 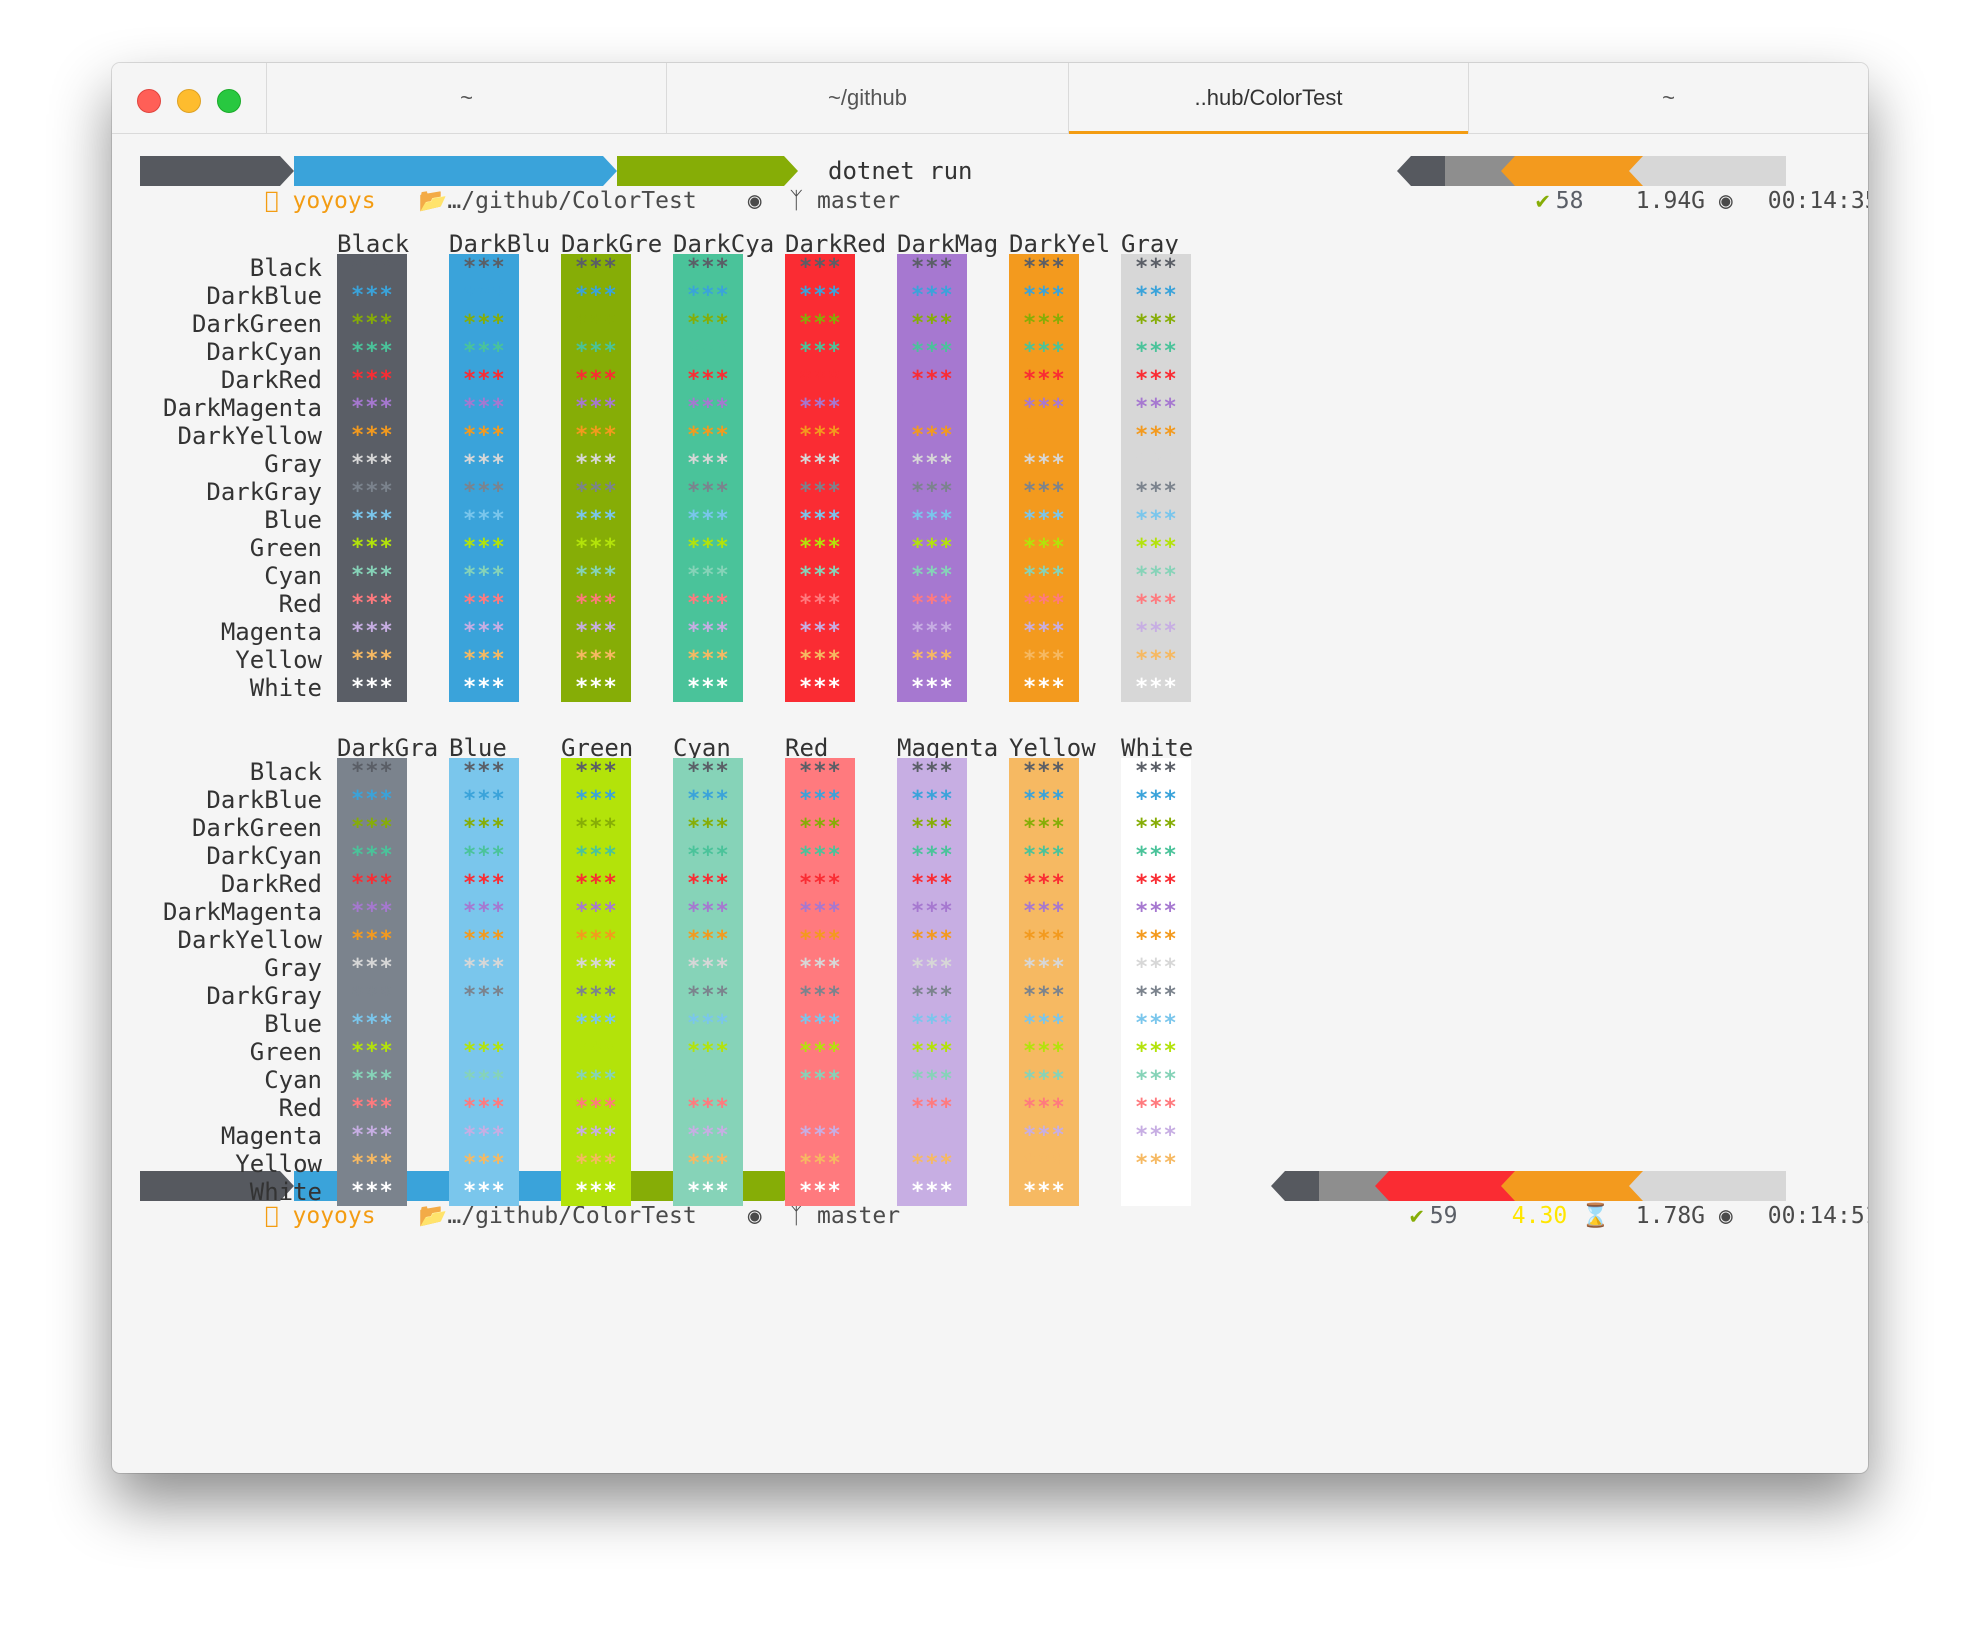 I want to click on history-count: 58, so click(x=1570, y=201).